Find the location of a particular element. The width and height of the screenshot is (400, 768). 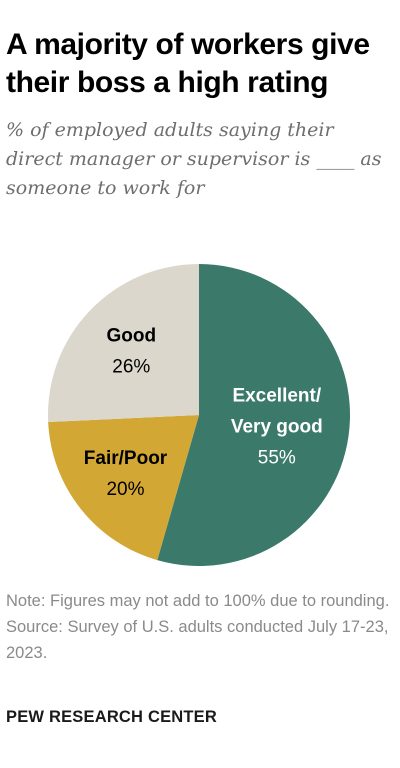

brand-footer: PEW RESEARCH CENTER is located at coordinates (111, 717).